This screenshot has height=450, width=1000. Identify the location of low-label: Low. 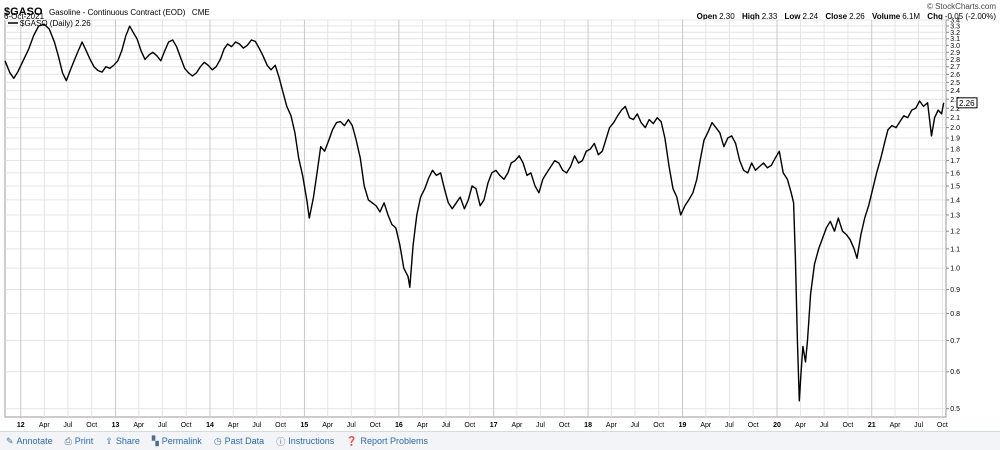
(792, 16).